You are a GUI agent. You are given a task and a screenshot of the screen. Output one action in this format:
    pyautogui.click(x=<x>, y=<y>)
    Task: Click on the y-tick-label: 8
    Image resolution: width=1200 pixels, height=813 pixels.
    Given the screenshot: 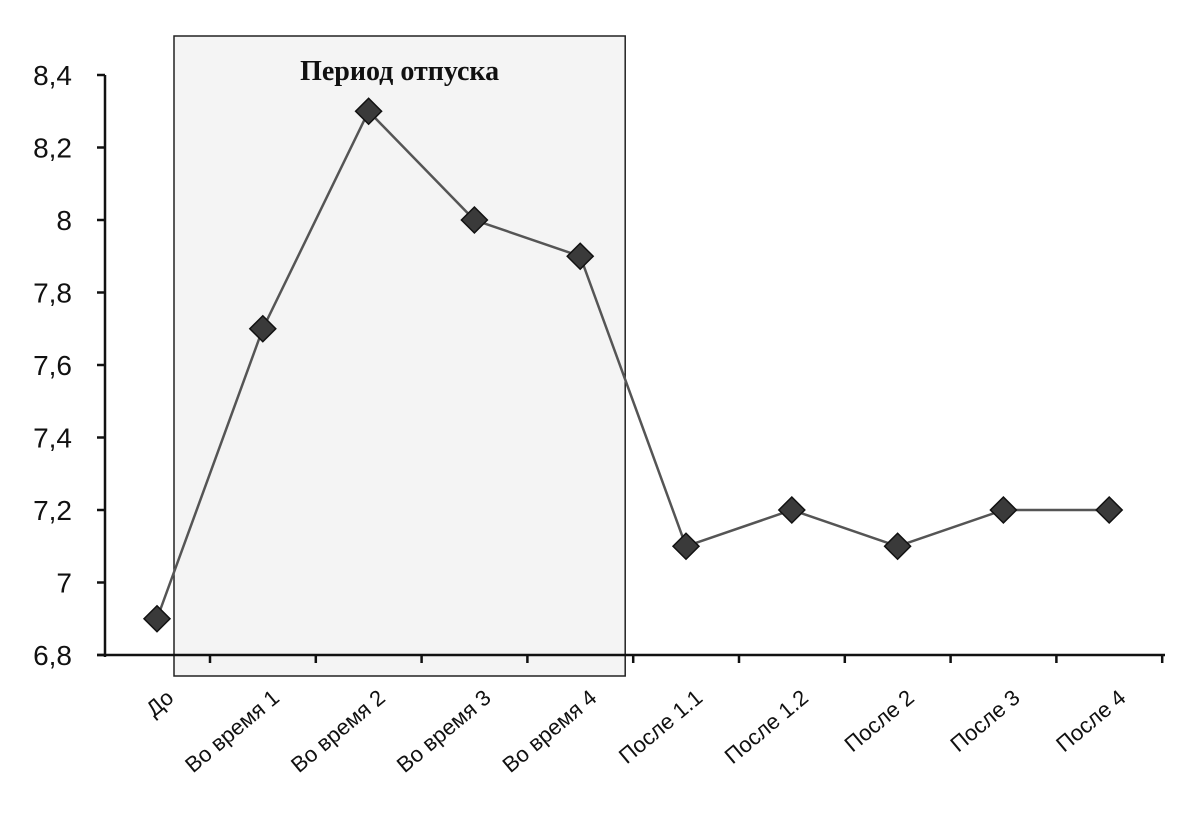 What is the action you would take?
    pyautogui.click(x=64, y=220)
    